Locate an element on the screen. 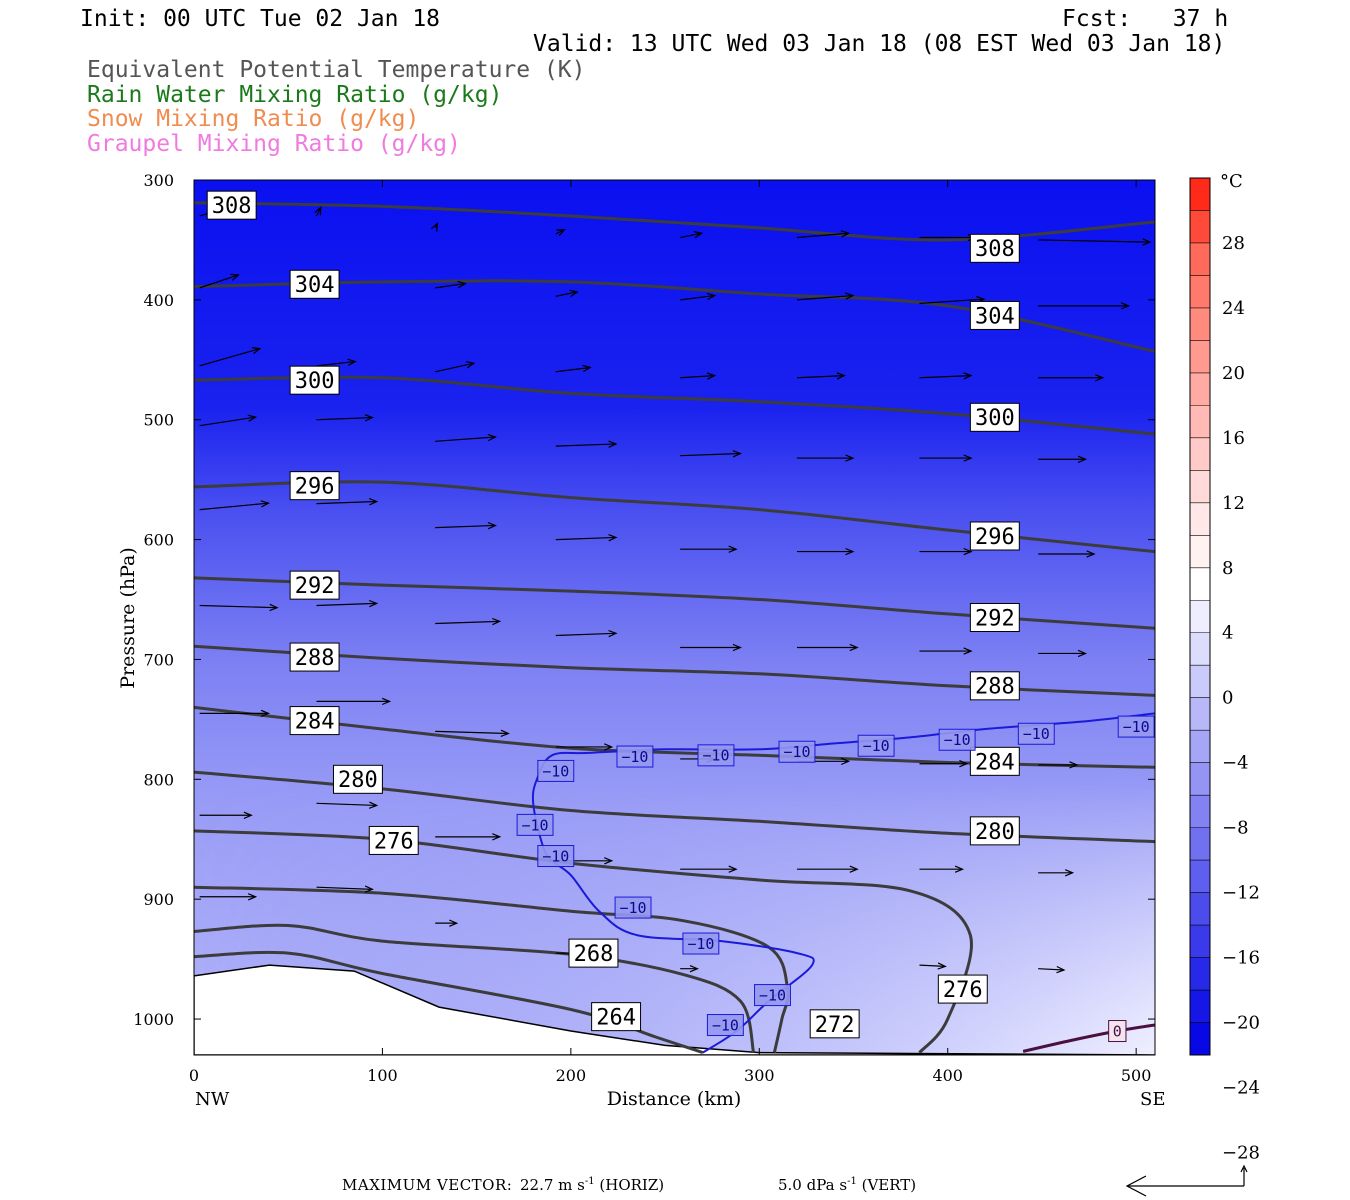 The height and width of the screenshot is (1200, 1350). theta-e-label-text: 268 is located at coordinates (594, 954).